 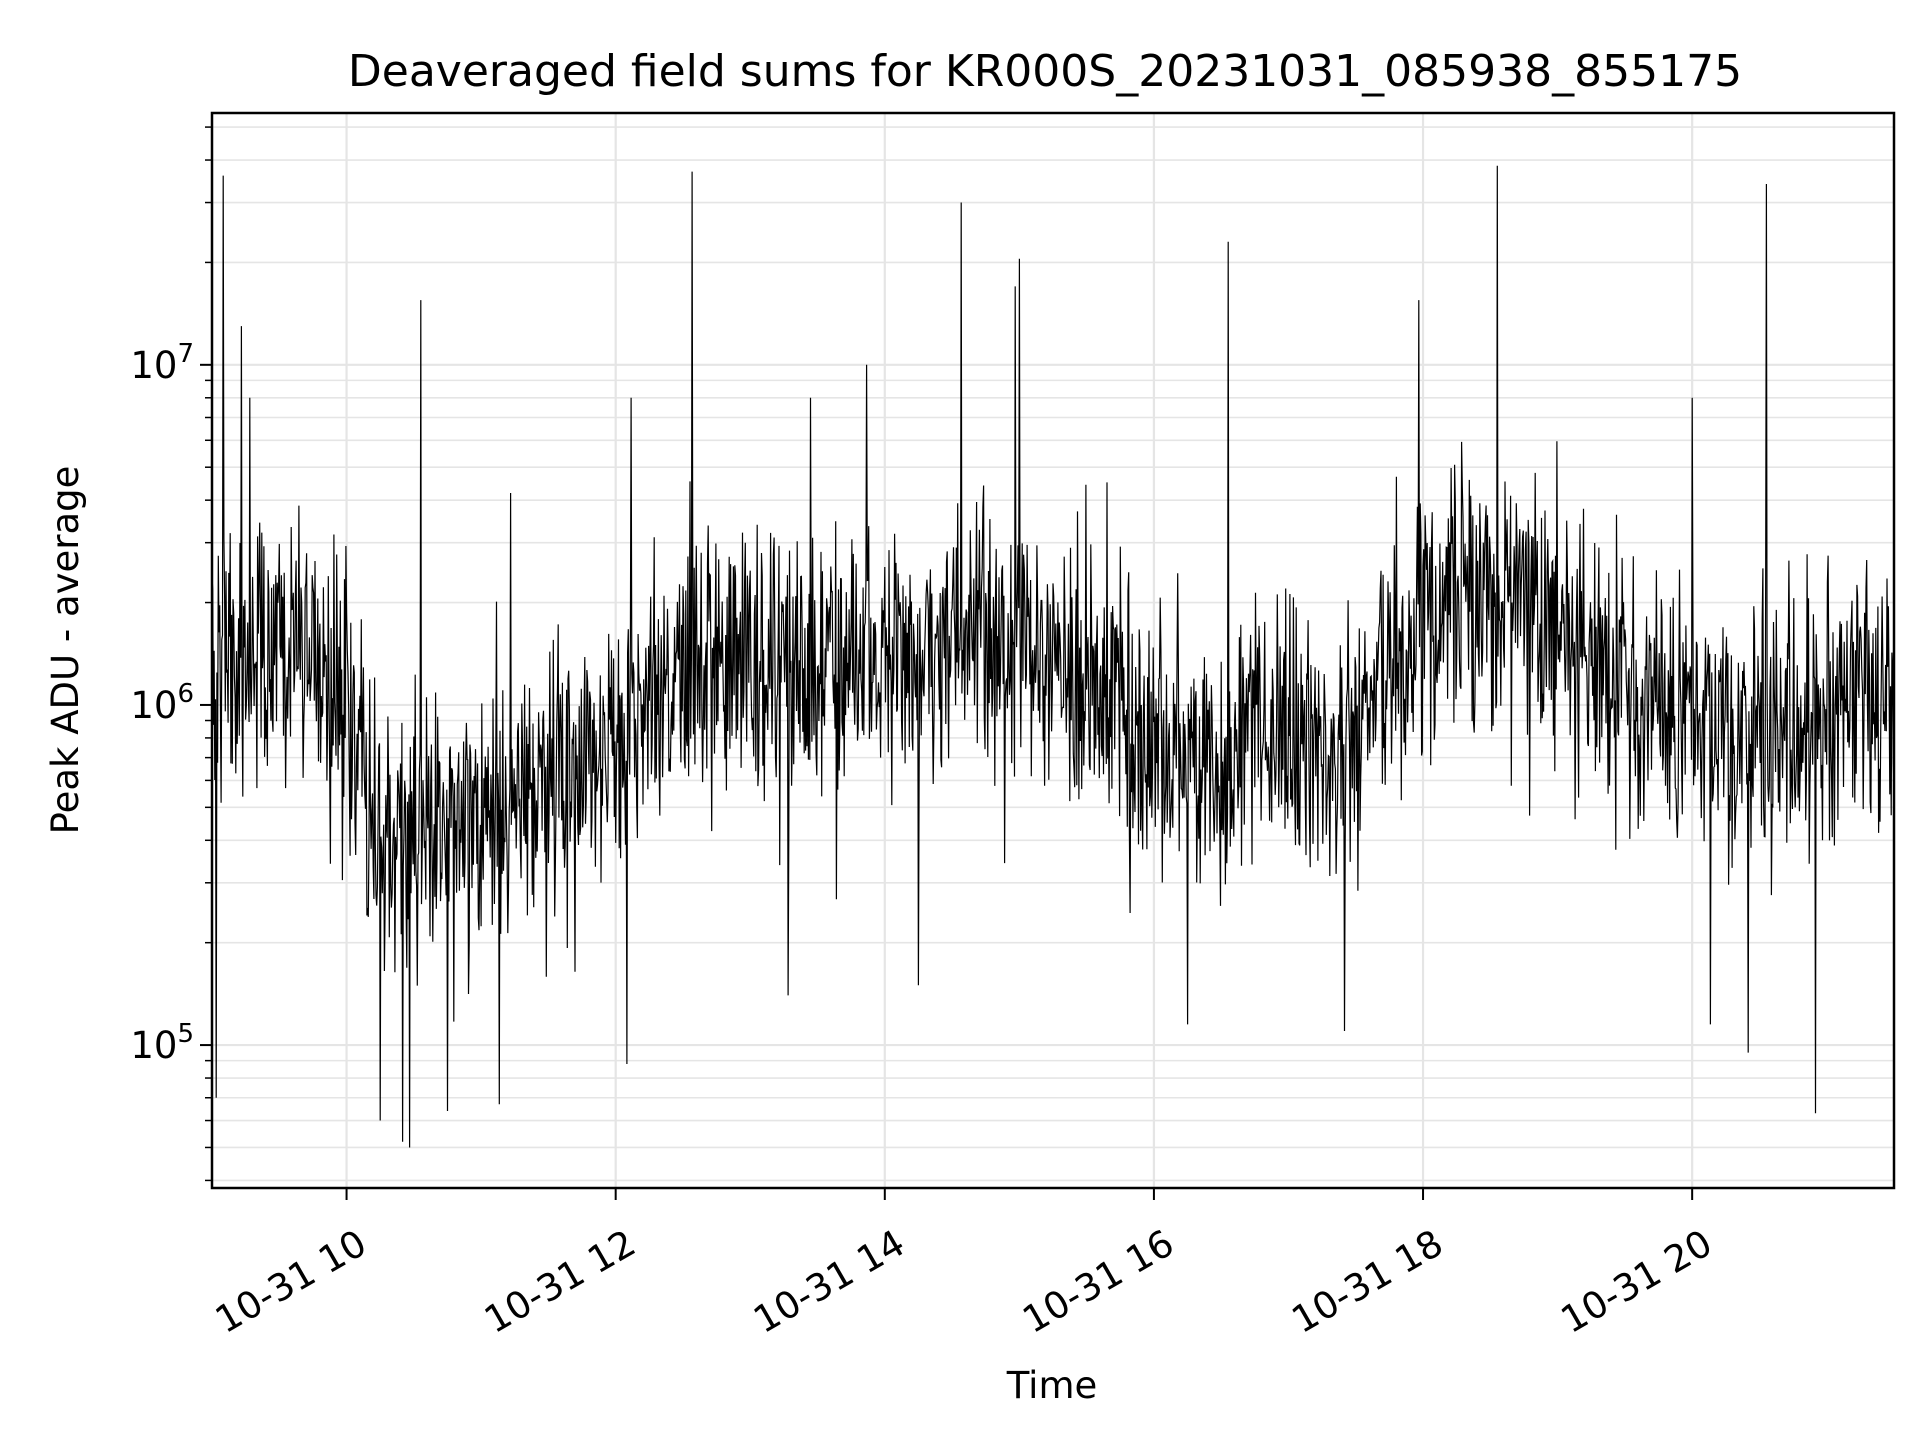 I want to click on y-tick-label: 10⁵, so click(x=162, y=1043).